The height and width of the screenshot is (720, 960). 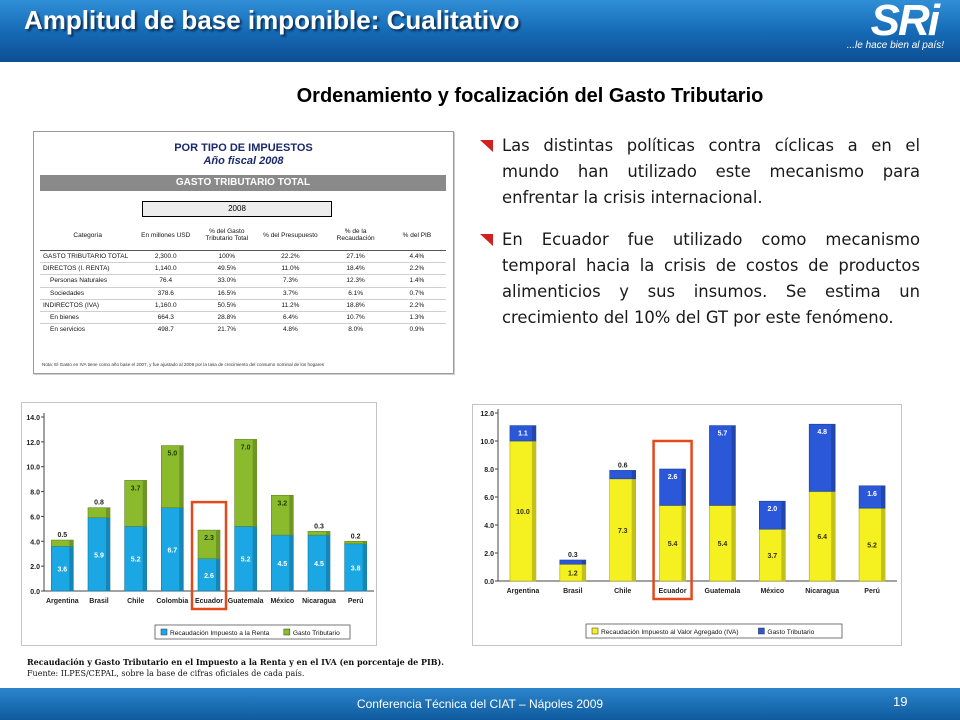 What do you see at coordinates (355, 293) in the screenshot?
I see `table-cell: 6.1%` at bounding box center [355, 293].